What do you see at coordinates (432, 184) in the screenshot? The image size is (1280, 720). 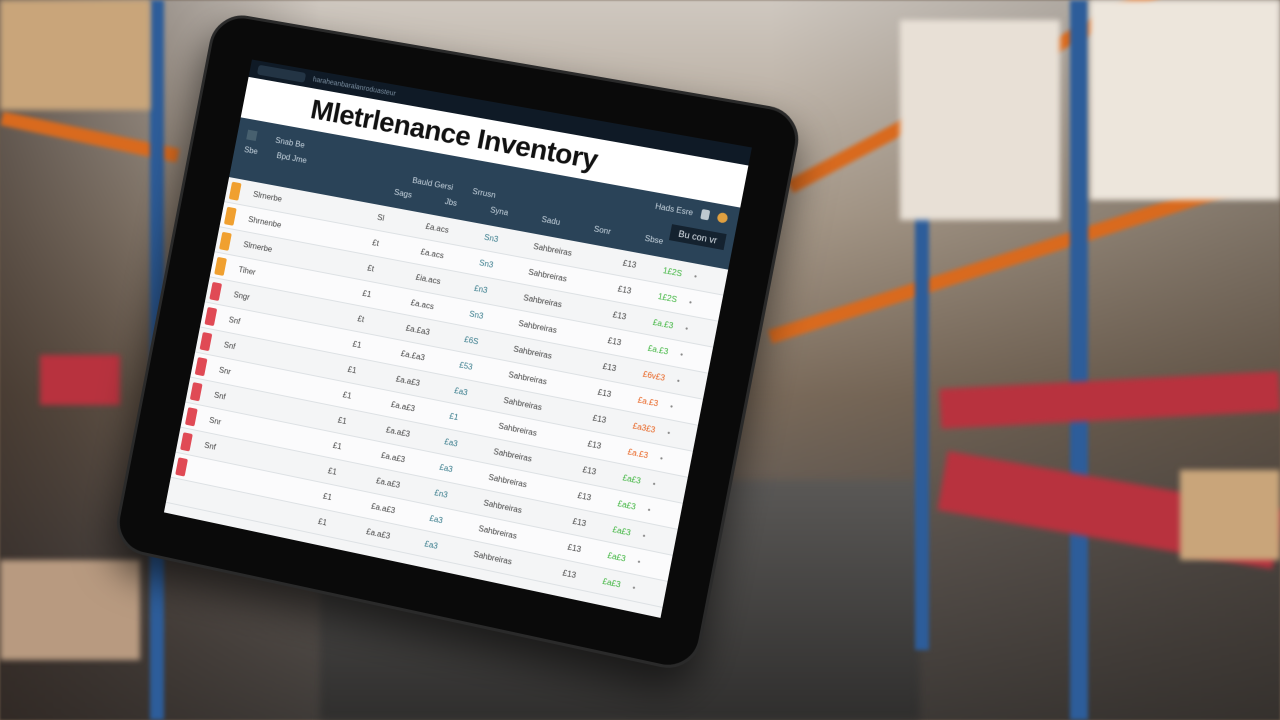 I see `column-header: Bauld Gersi` at bounding box center [432, 184].